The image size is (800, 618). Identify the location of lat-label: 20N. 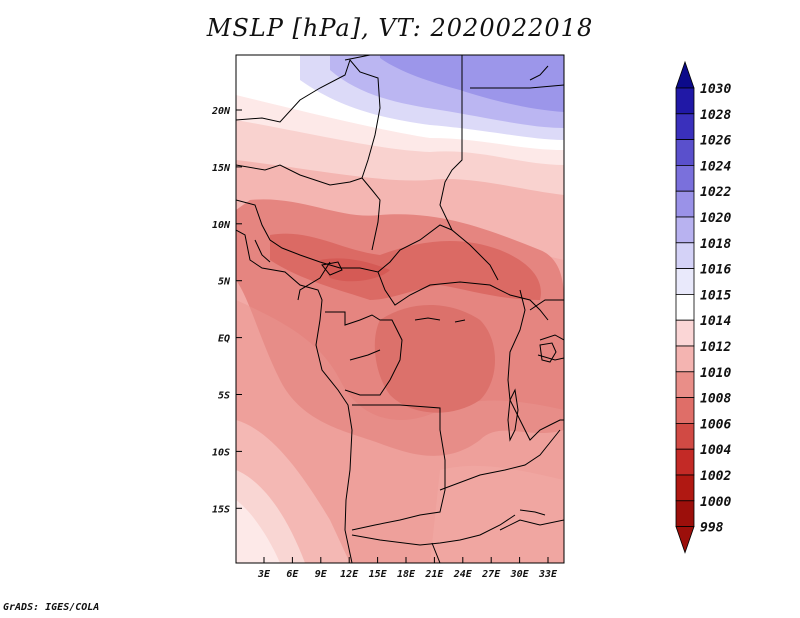
(221, 111).